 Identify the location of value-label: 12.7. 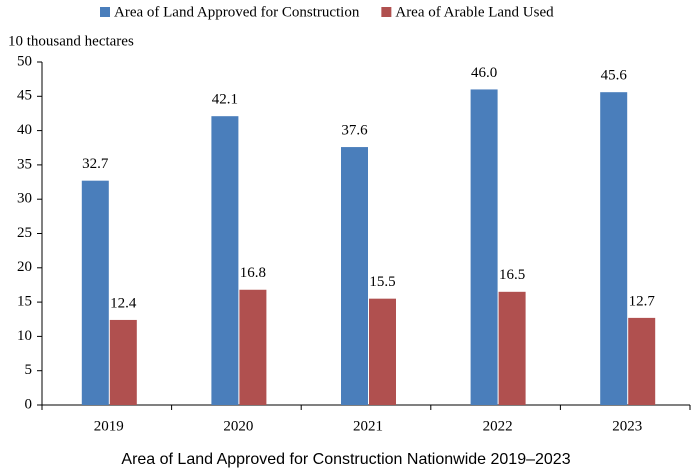
(642, 301).